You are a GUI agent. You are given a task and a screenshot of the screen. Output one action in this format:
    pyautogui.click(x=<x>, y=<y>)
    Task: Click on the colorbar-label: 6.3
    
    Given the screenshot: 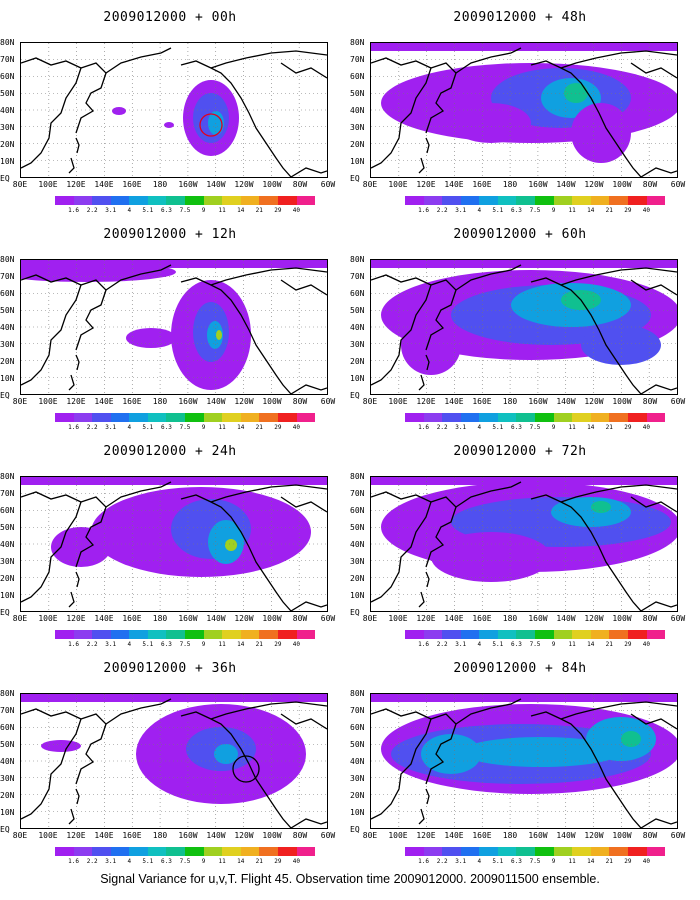 What is the action you would take?
    pyautogui.click(x=516, y=644)
    